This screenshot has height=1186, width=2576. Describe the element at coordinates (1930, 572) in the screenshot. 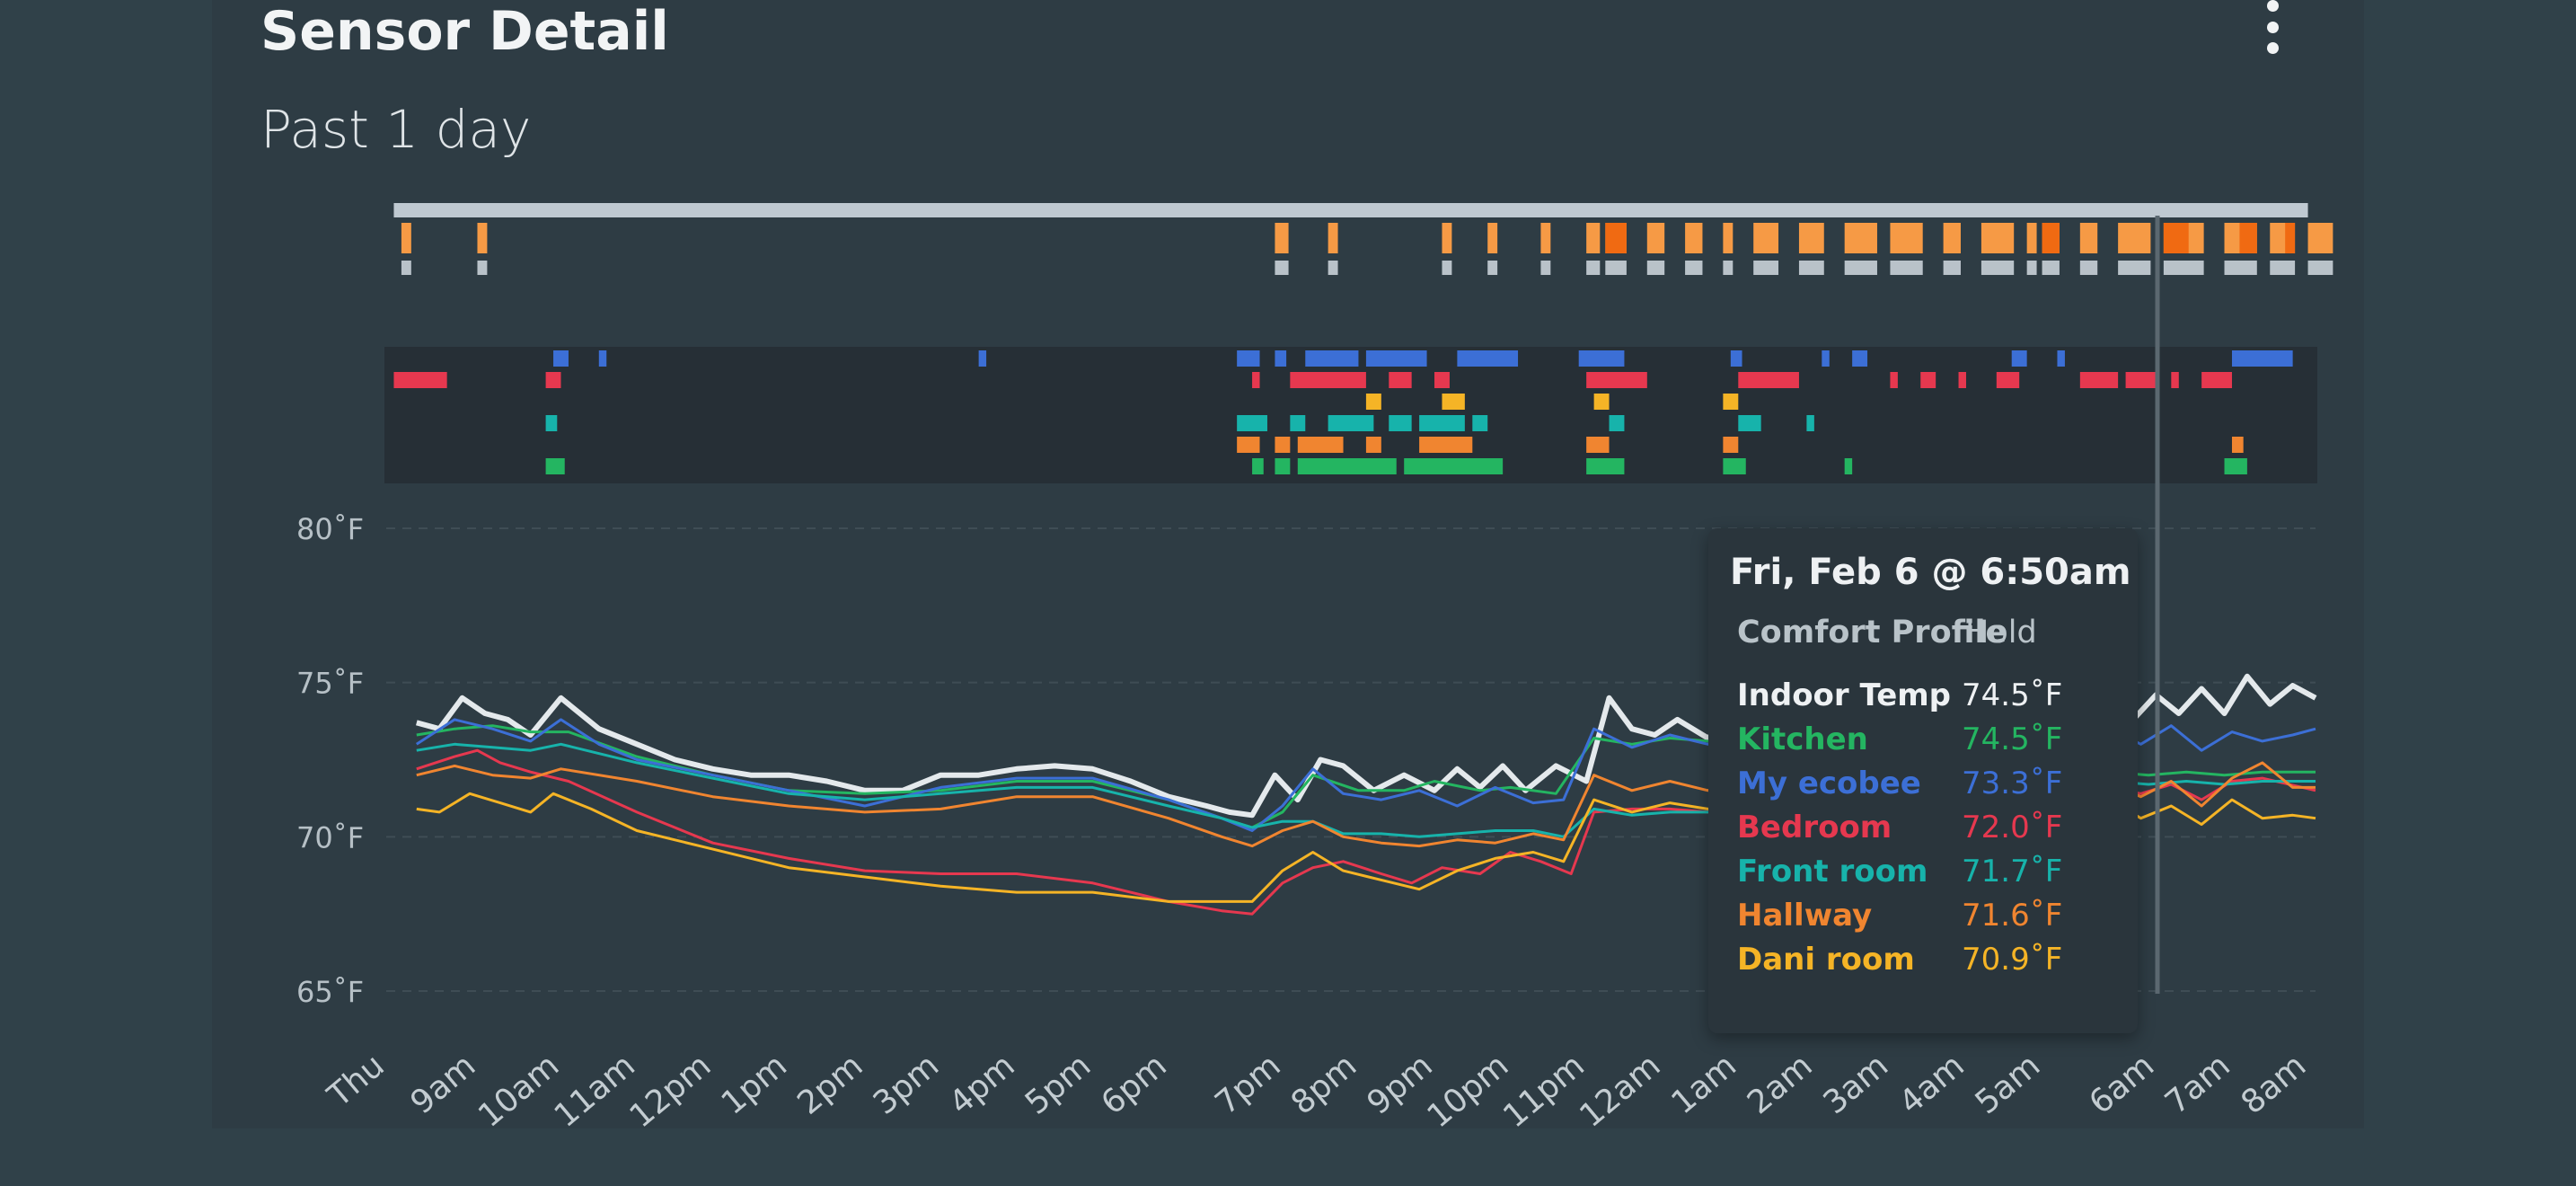

I see `tooltip-heading: Fri, Feb 6 @ 6:50am` at that location.